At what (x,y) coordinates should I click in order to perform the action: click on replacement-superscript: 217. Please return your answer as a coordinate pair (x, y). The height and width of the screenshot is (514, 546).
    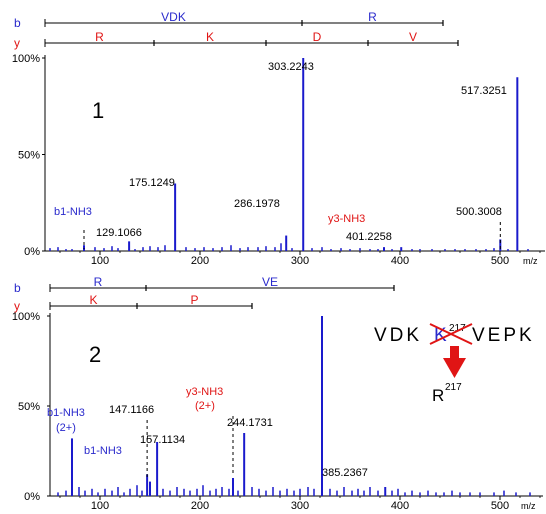
    Looking at the image, I should click on (453, 387).